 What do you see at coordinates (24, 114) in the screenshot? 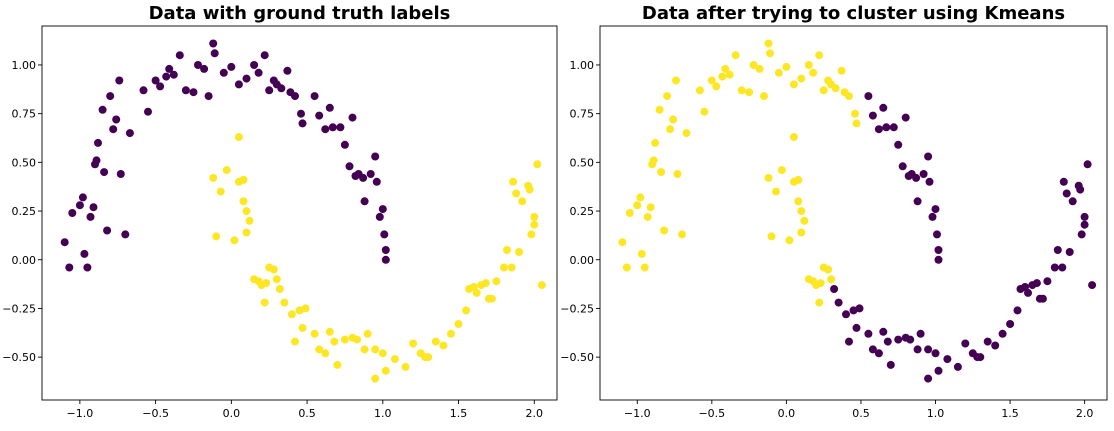
I see `y-tick-label: 0.75` at bounding box center [24, 114].